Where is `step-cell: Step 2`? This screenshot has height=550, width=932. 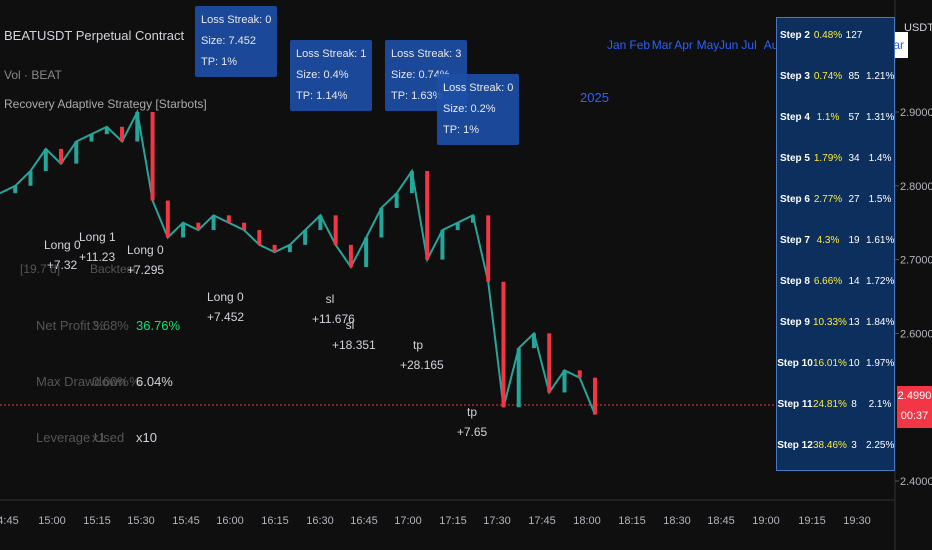 step-cell: Step 2 is located at coordinates (794, 35).